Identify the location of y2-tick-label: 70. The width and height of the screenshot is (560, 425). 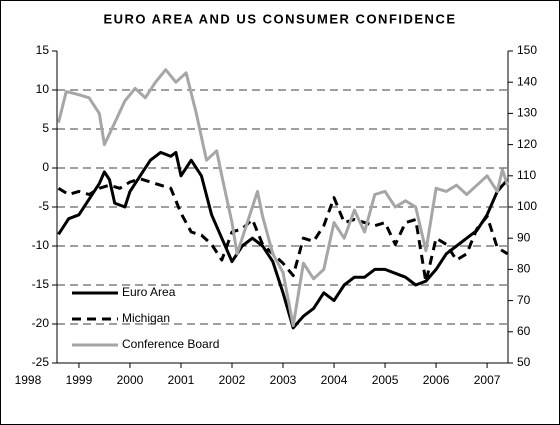
(524, 300).